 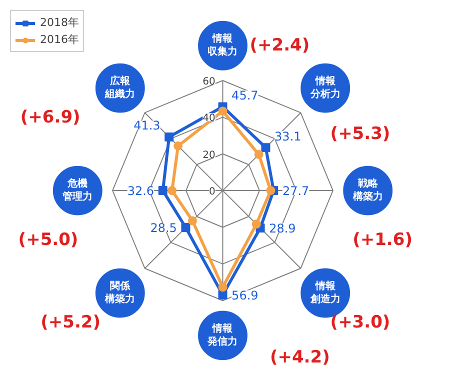 I want to click on text: (+2.4), so click(x=280, y=46).